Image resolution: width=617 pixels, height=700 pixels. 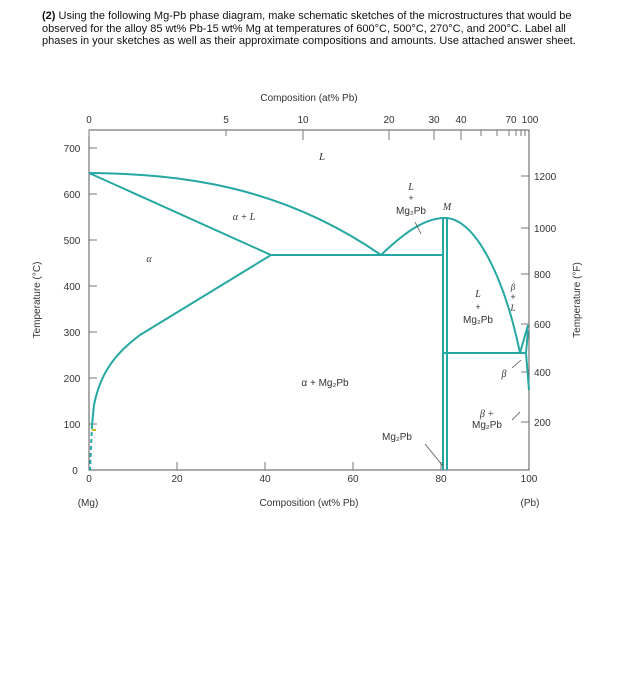 I want to click on bottom-tick-60: 60, so click(x=353, y=479).